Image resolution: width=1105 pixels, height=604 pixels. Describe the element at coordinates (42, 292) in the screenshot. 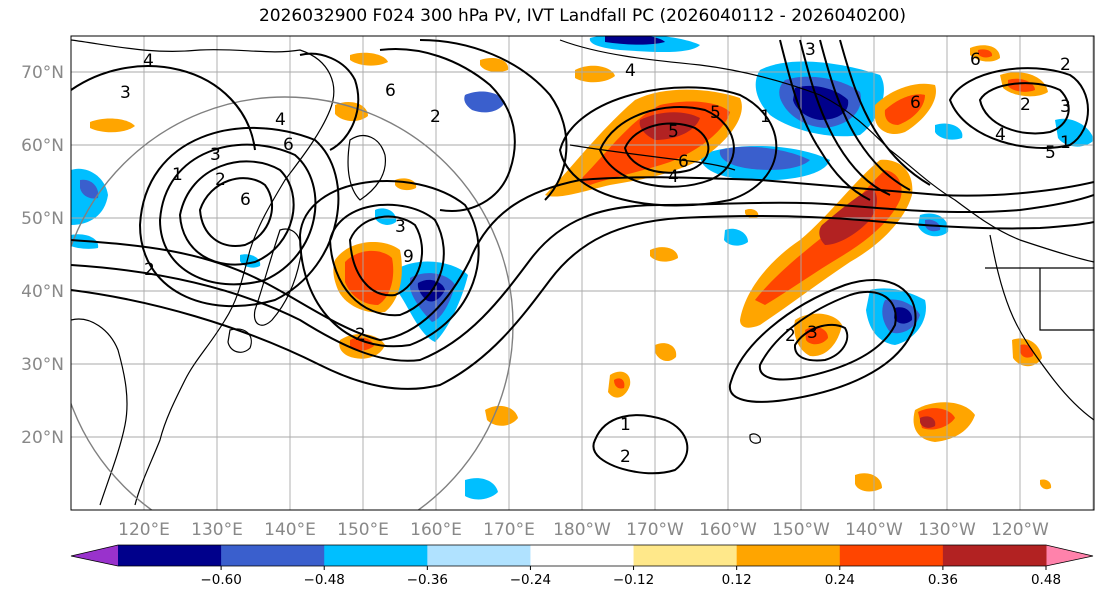

I see `lat-label: 40°N` at that location.